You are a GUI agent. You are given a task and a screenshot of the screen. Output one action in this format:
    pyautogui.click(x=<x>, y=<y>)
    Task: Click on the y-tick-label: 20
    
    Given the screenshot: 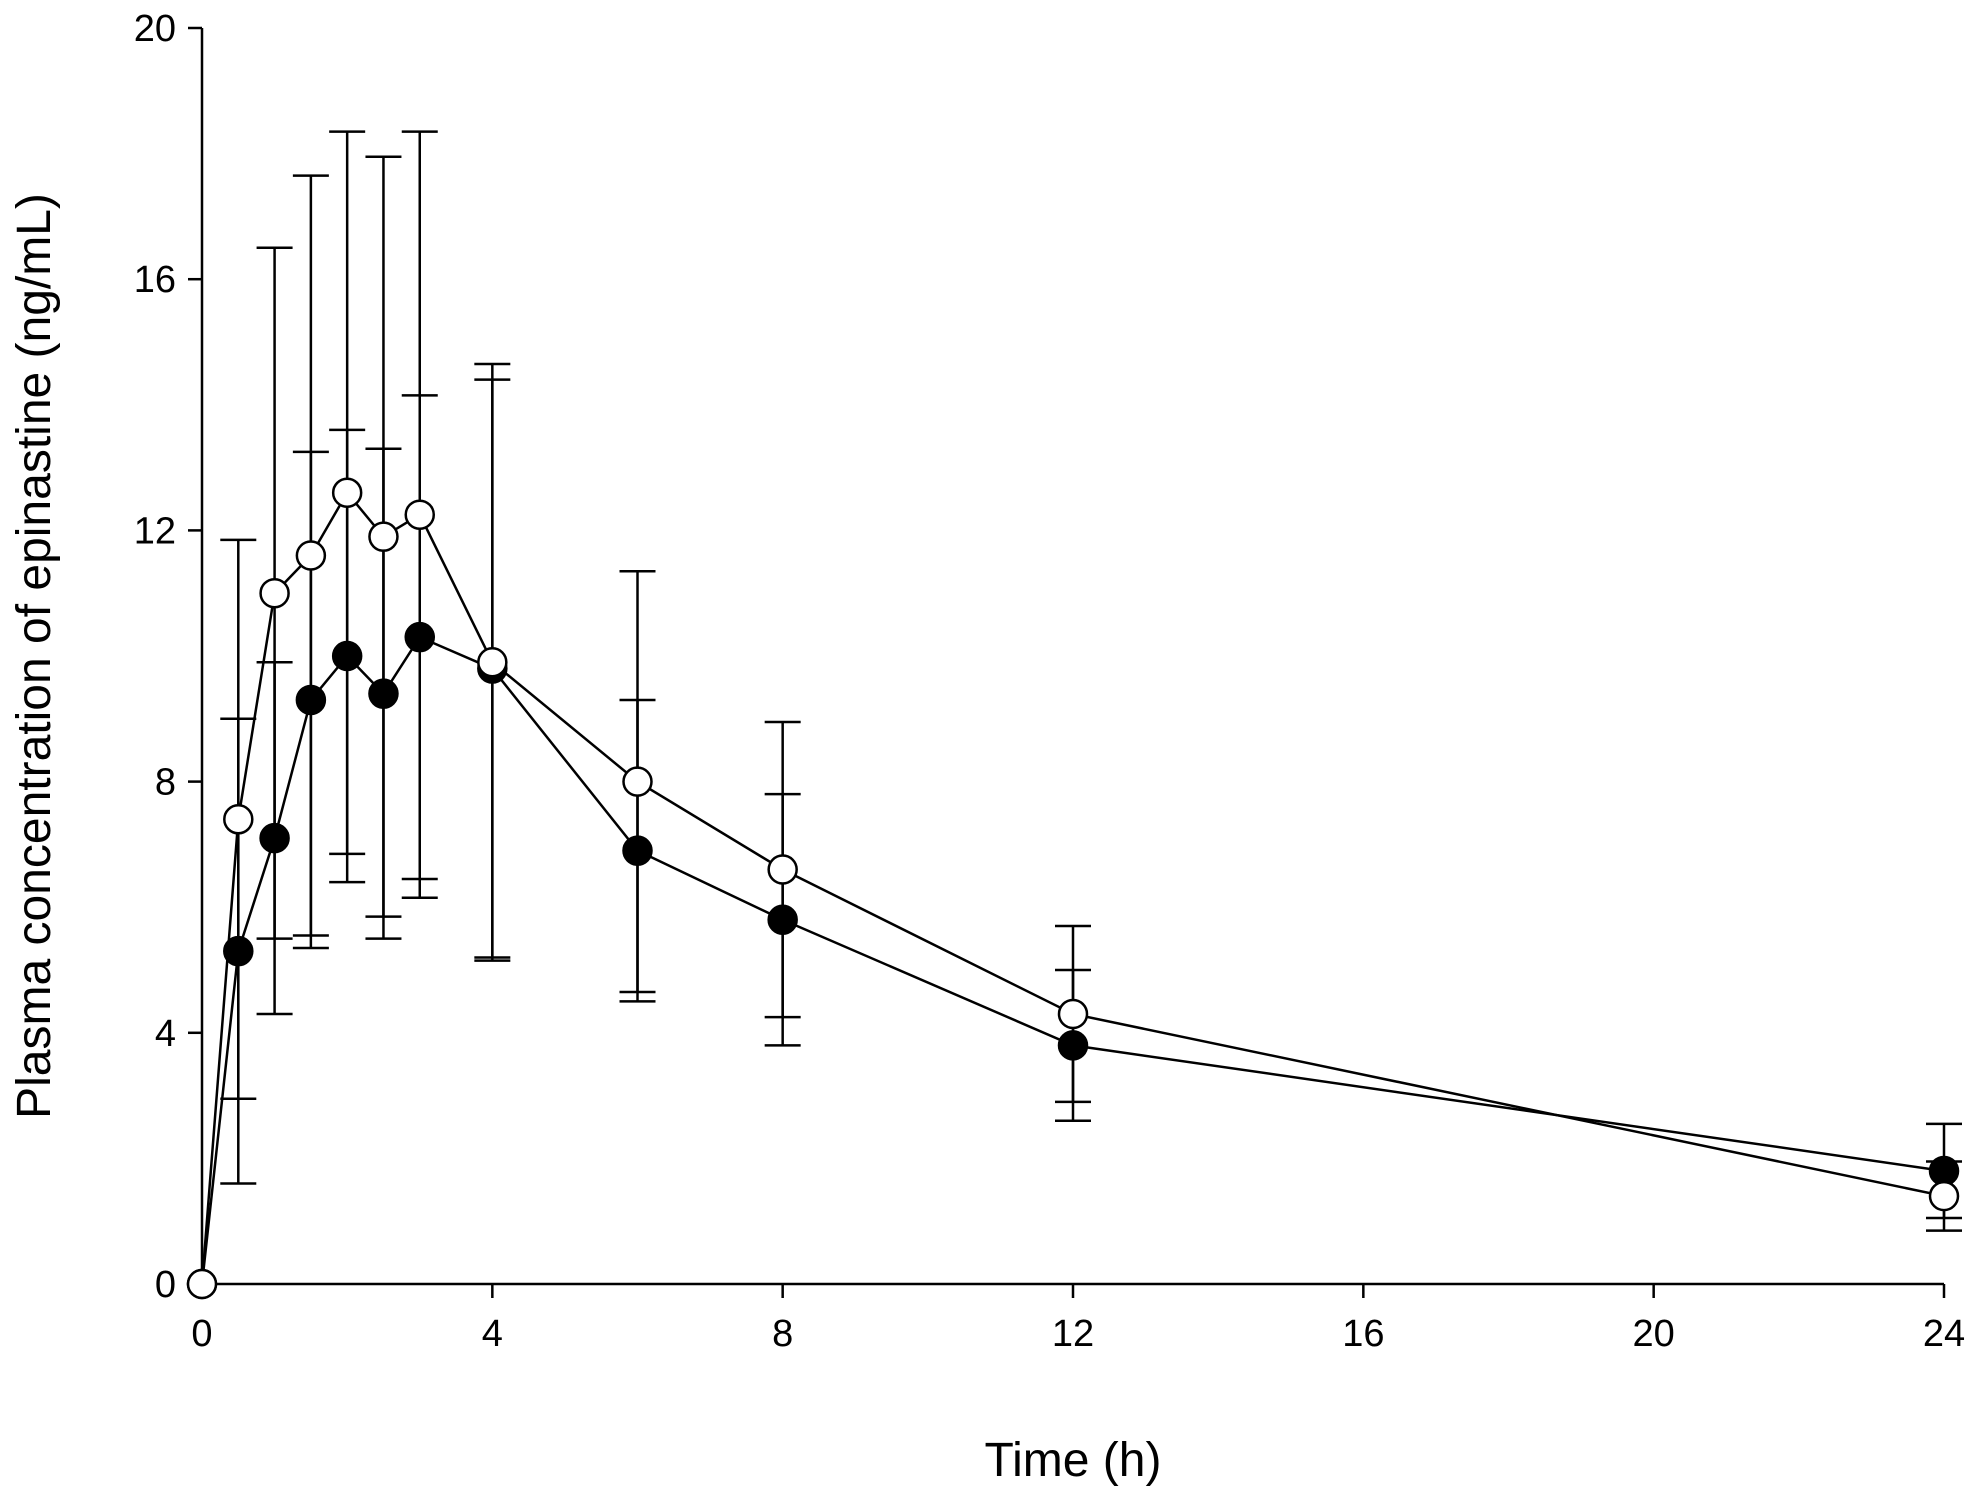 What is the action you would take?
    pyautogui.click(x=155, y=29)
    